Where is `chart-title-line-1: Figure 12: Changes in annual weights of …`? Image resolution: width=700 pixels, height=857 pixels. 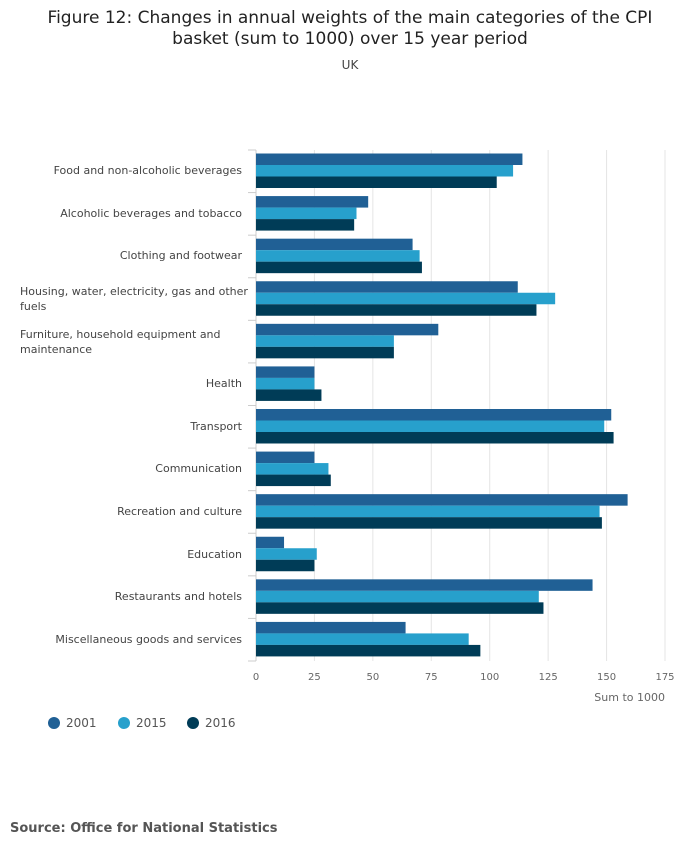
chart-title-line-1: Figure 12: Changes in annual weights of … is located at coordinates (350, 18).